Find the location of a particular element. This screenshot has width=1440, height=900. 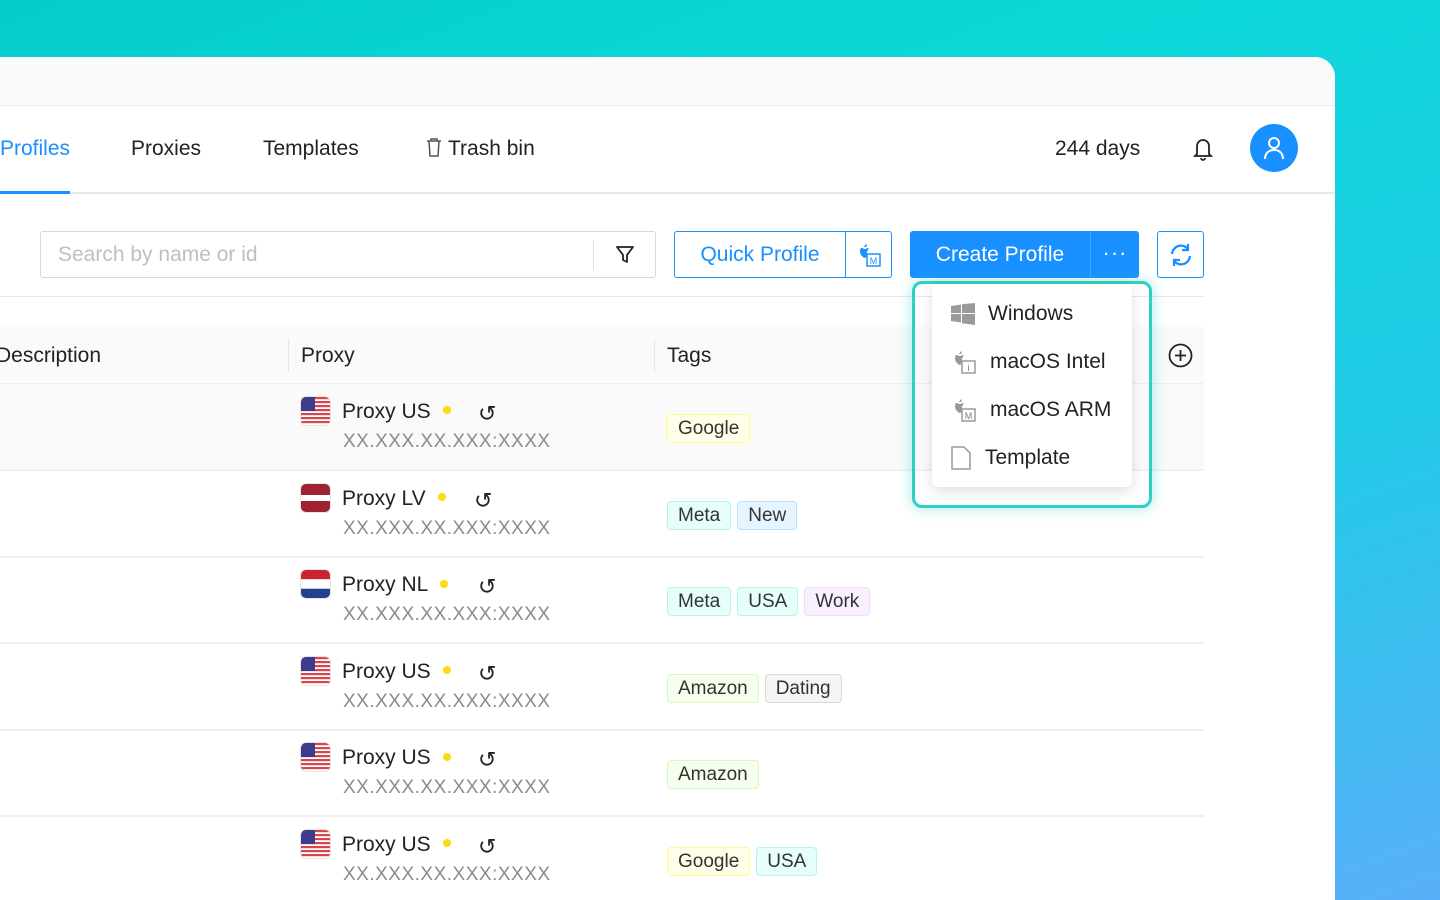

column-proxy: Proxy is located at coordinates (328, 355).